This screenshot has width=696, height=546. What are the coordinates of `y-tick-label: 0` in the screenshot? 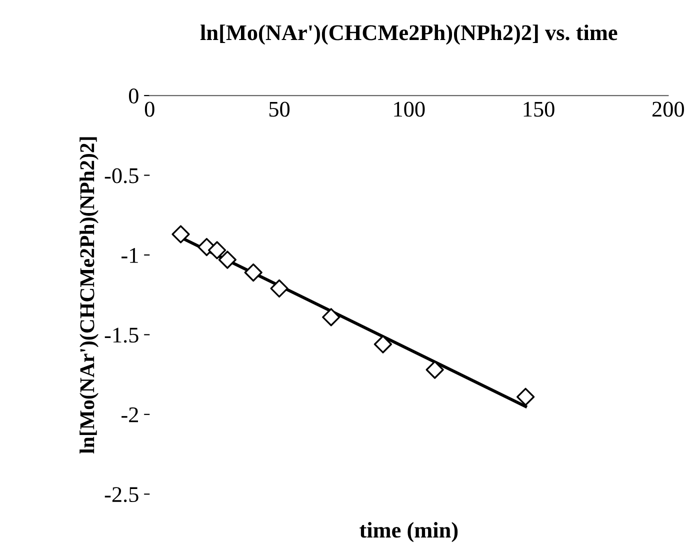 It's located at (133, 96).